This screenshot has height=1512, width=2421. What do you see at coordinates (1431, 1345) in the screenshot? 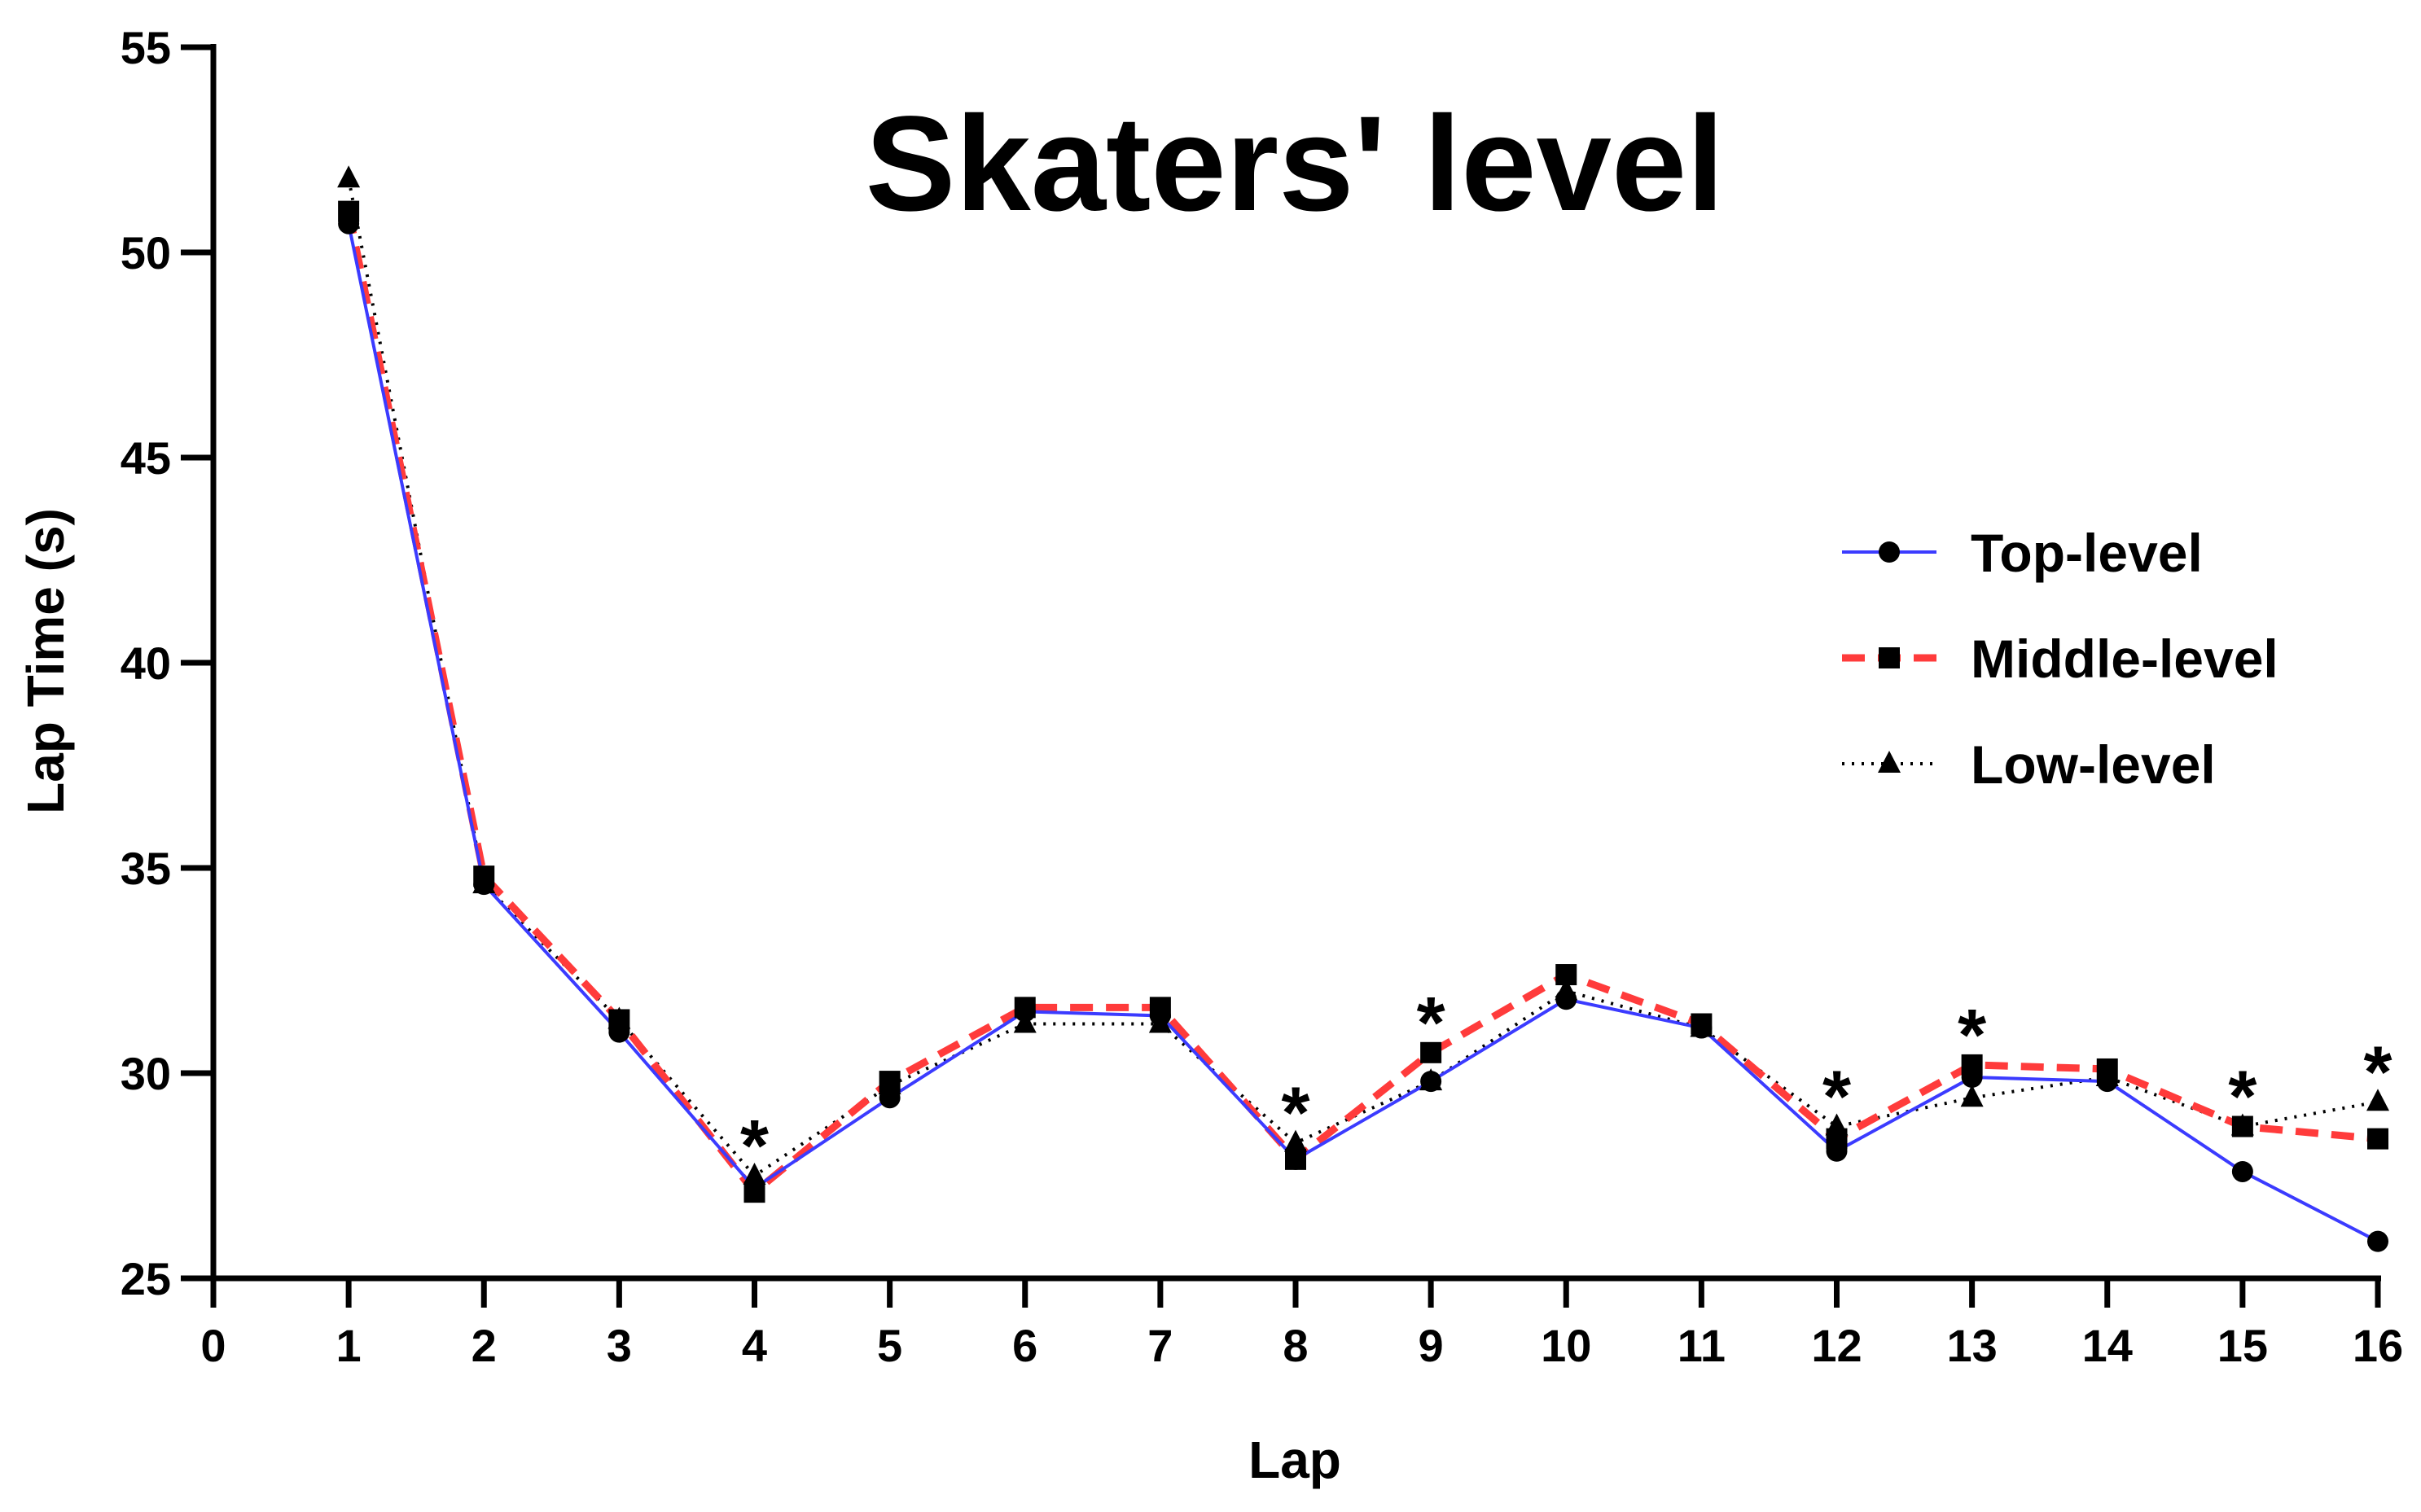
I see `x-tick-label: 9` at bounding box center [1431, 1345].